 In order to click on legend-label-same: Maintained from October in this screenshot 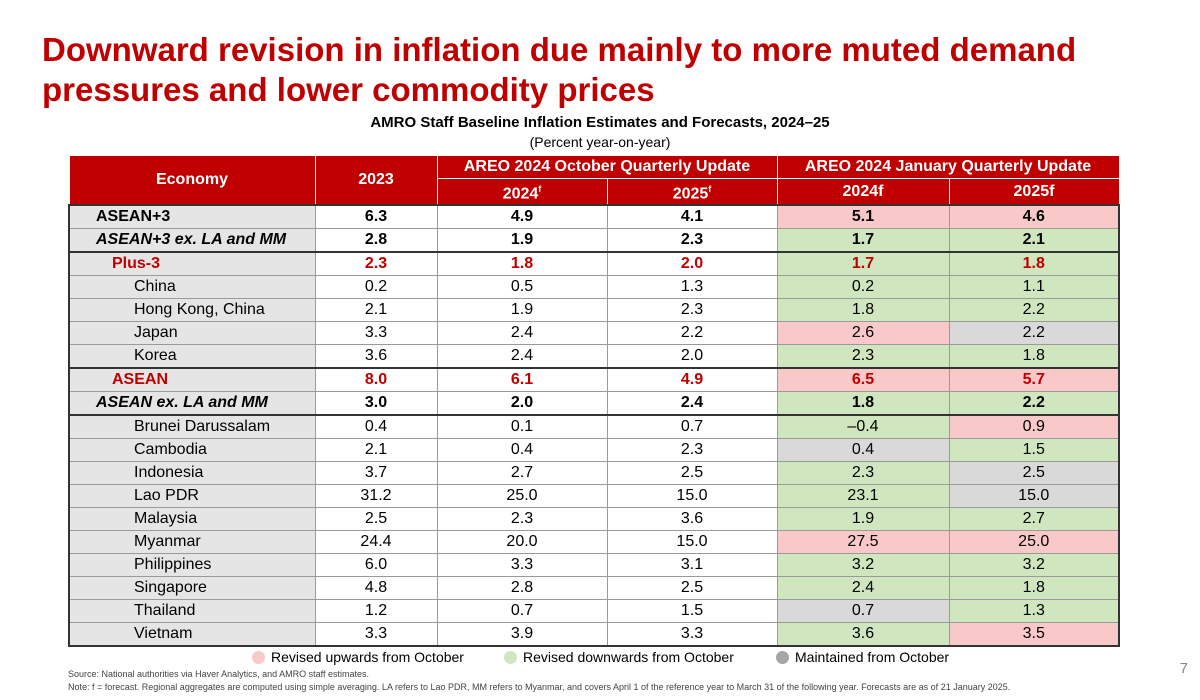, I will do `click(872, 657)`.